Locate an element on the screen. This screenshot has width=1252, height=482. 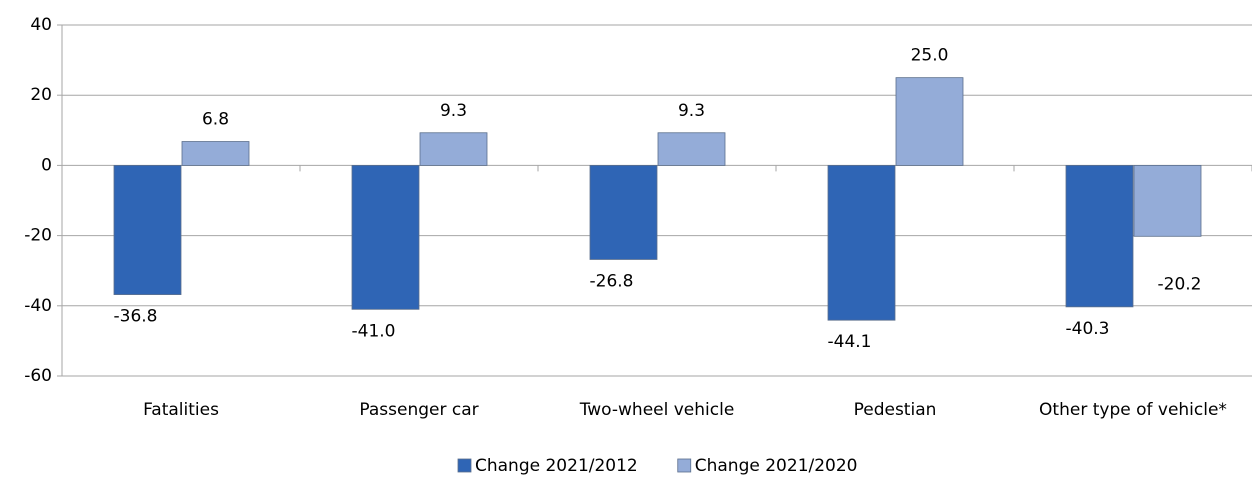
x-tick-label: Passenger car is located at coordinates (418, 410).